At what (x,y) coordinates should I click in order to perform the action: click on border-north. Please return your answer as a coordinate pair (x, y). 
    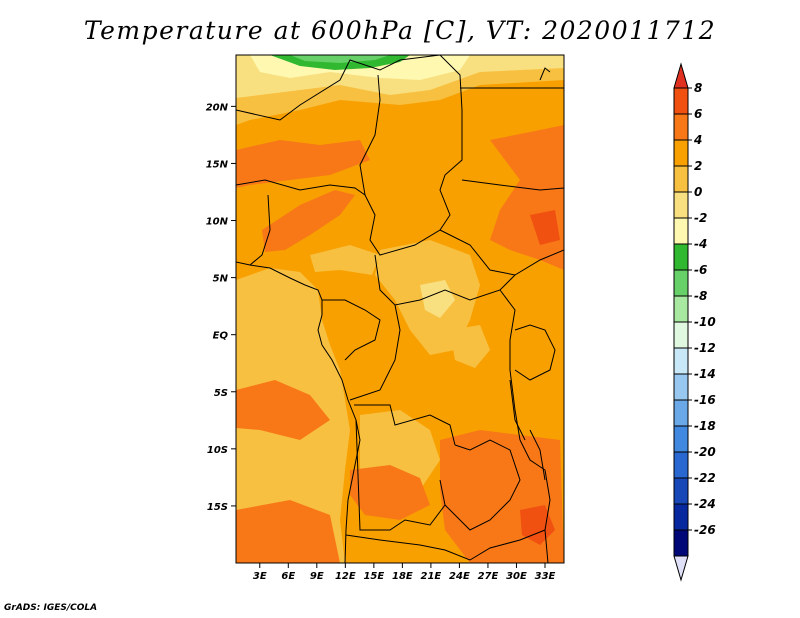
    Looking at the image, I should click on (349, 88).